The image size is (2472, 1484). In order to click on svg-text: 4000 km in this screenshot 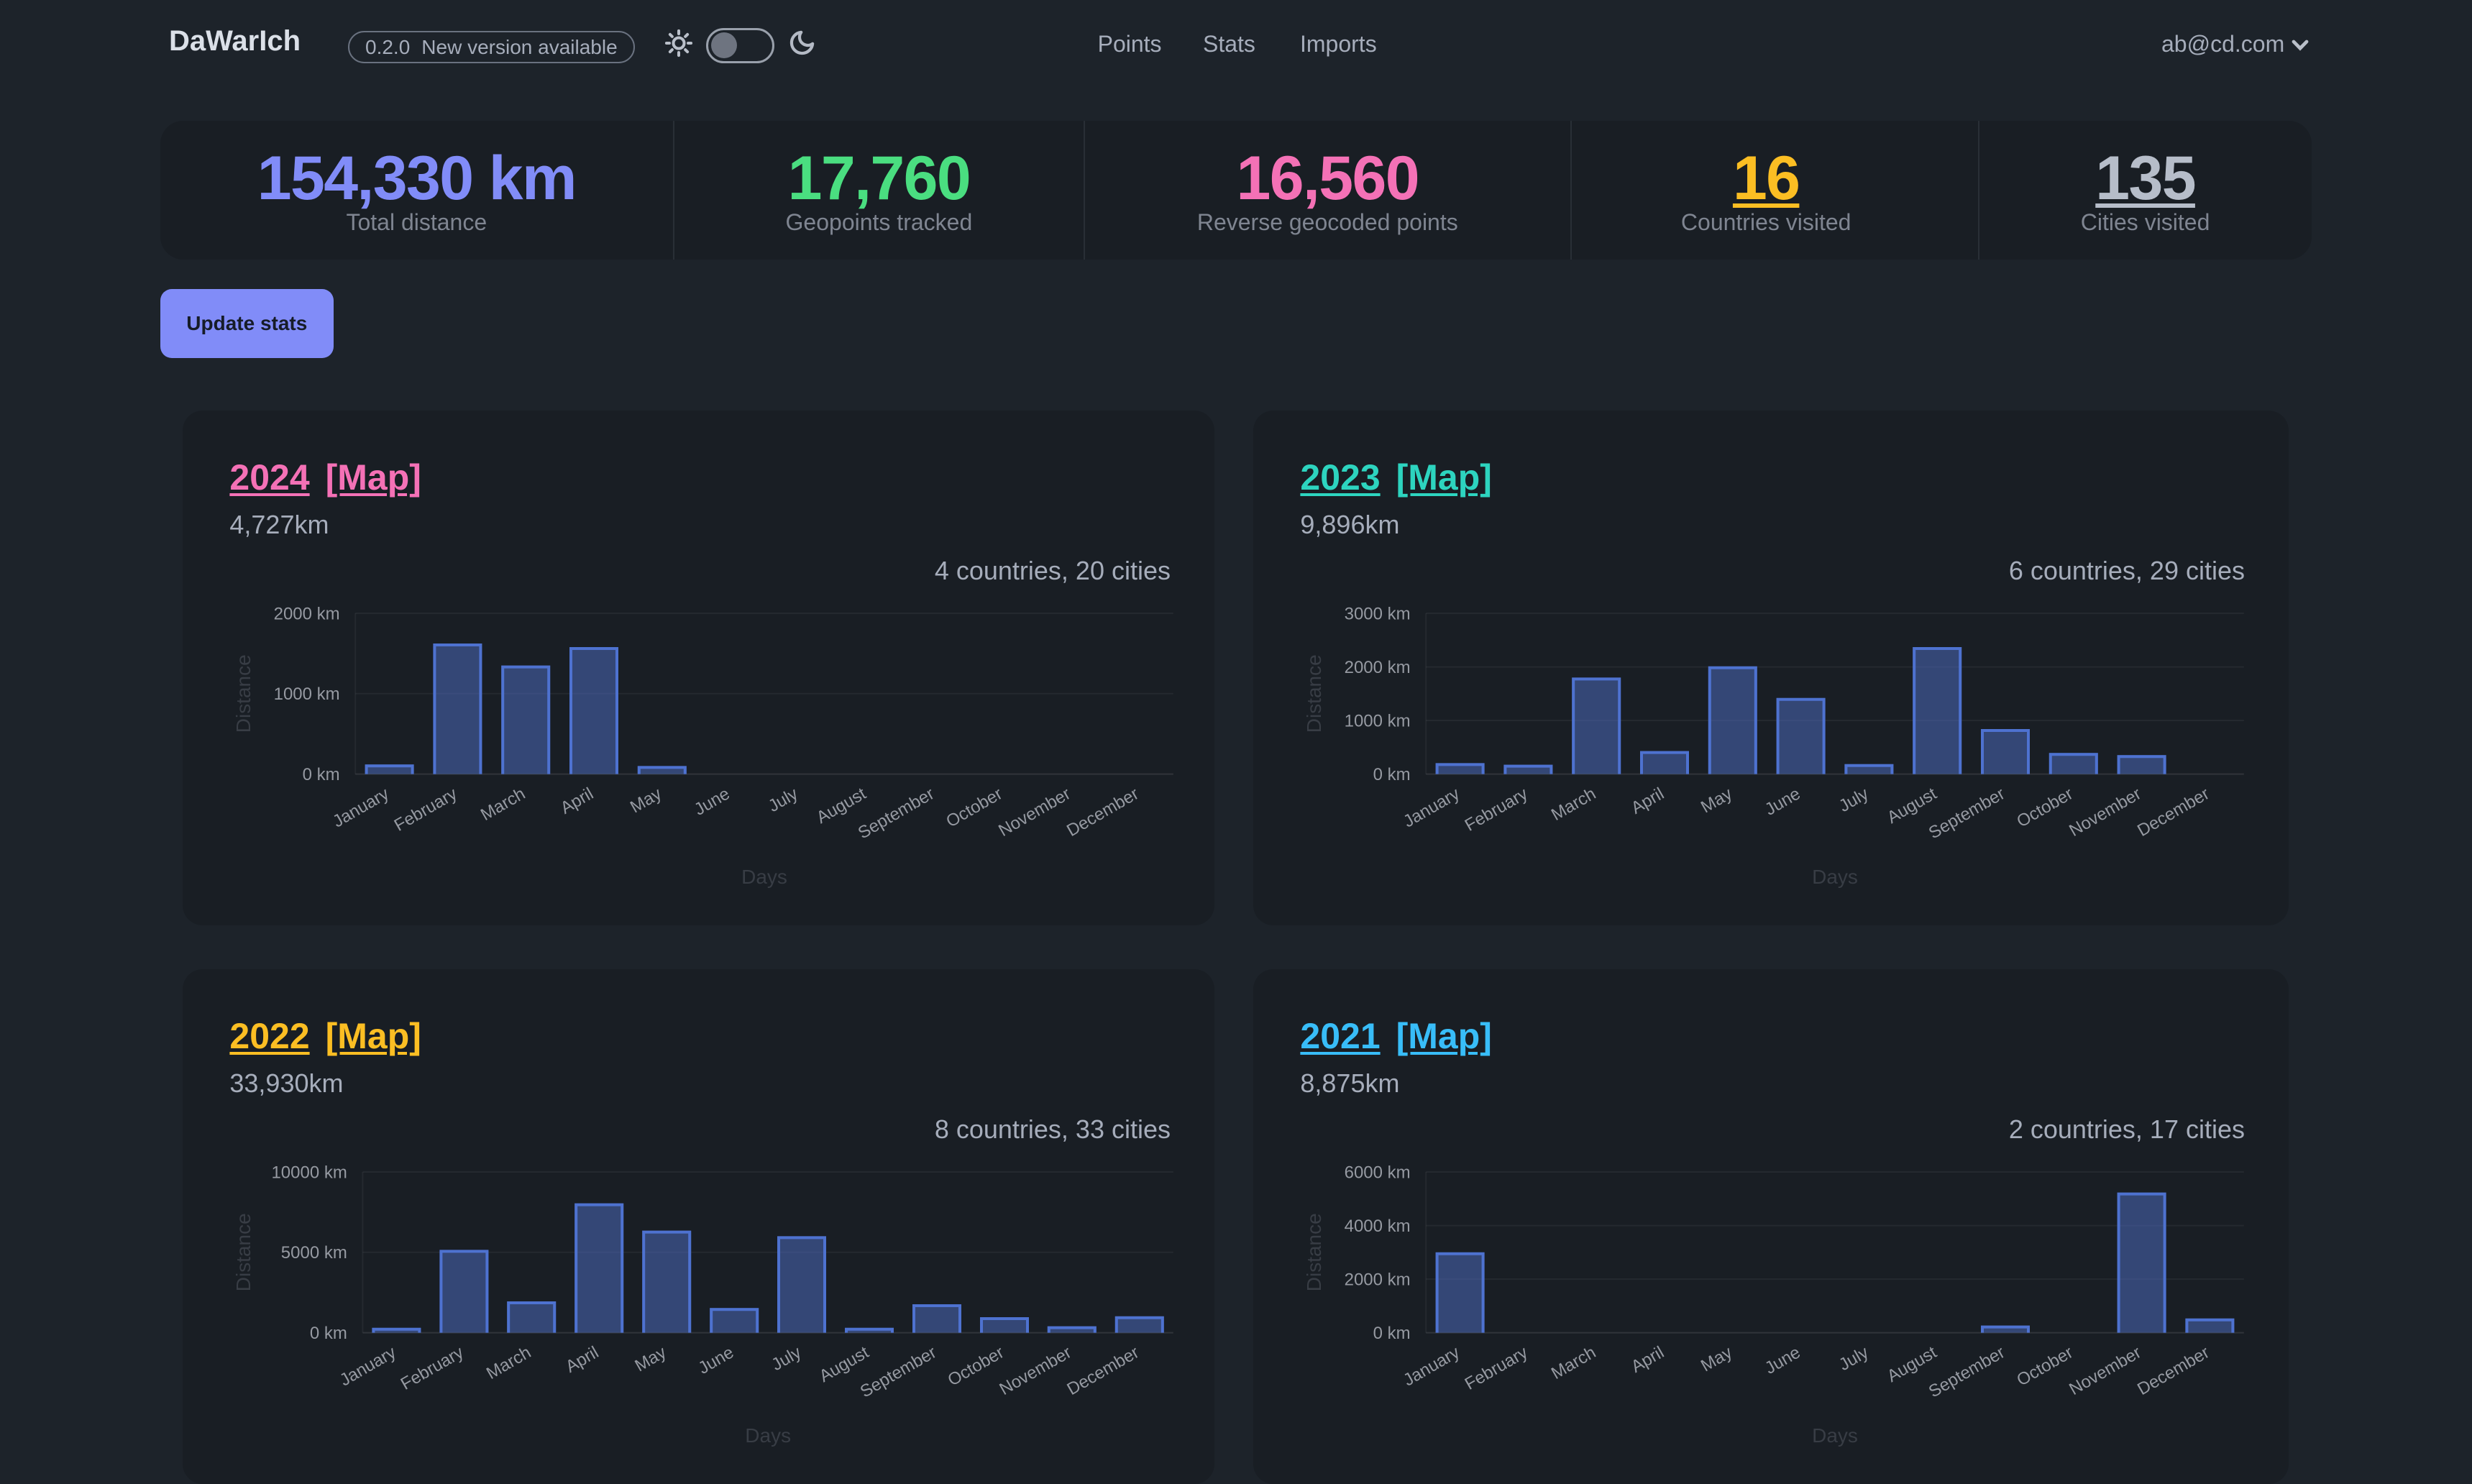, I will do `click(1378, 1226)`.